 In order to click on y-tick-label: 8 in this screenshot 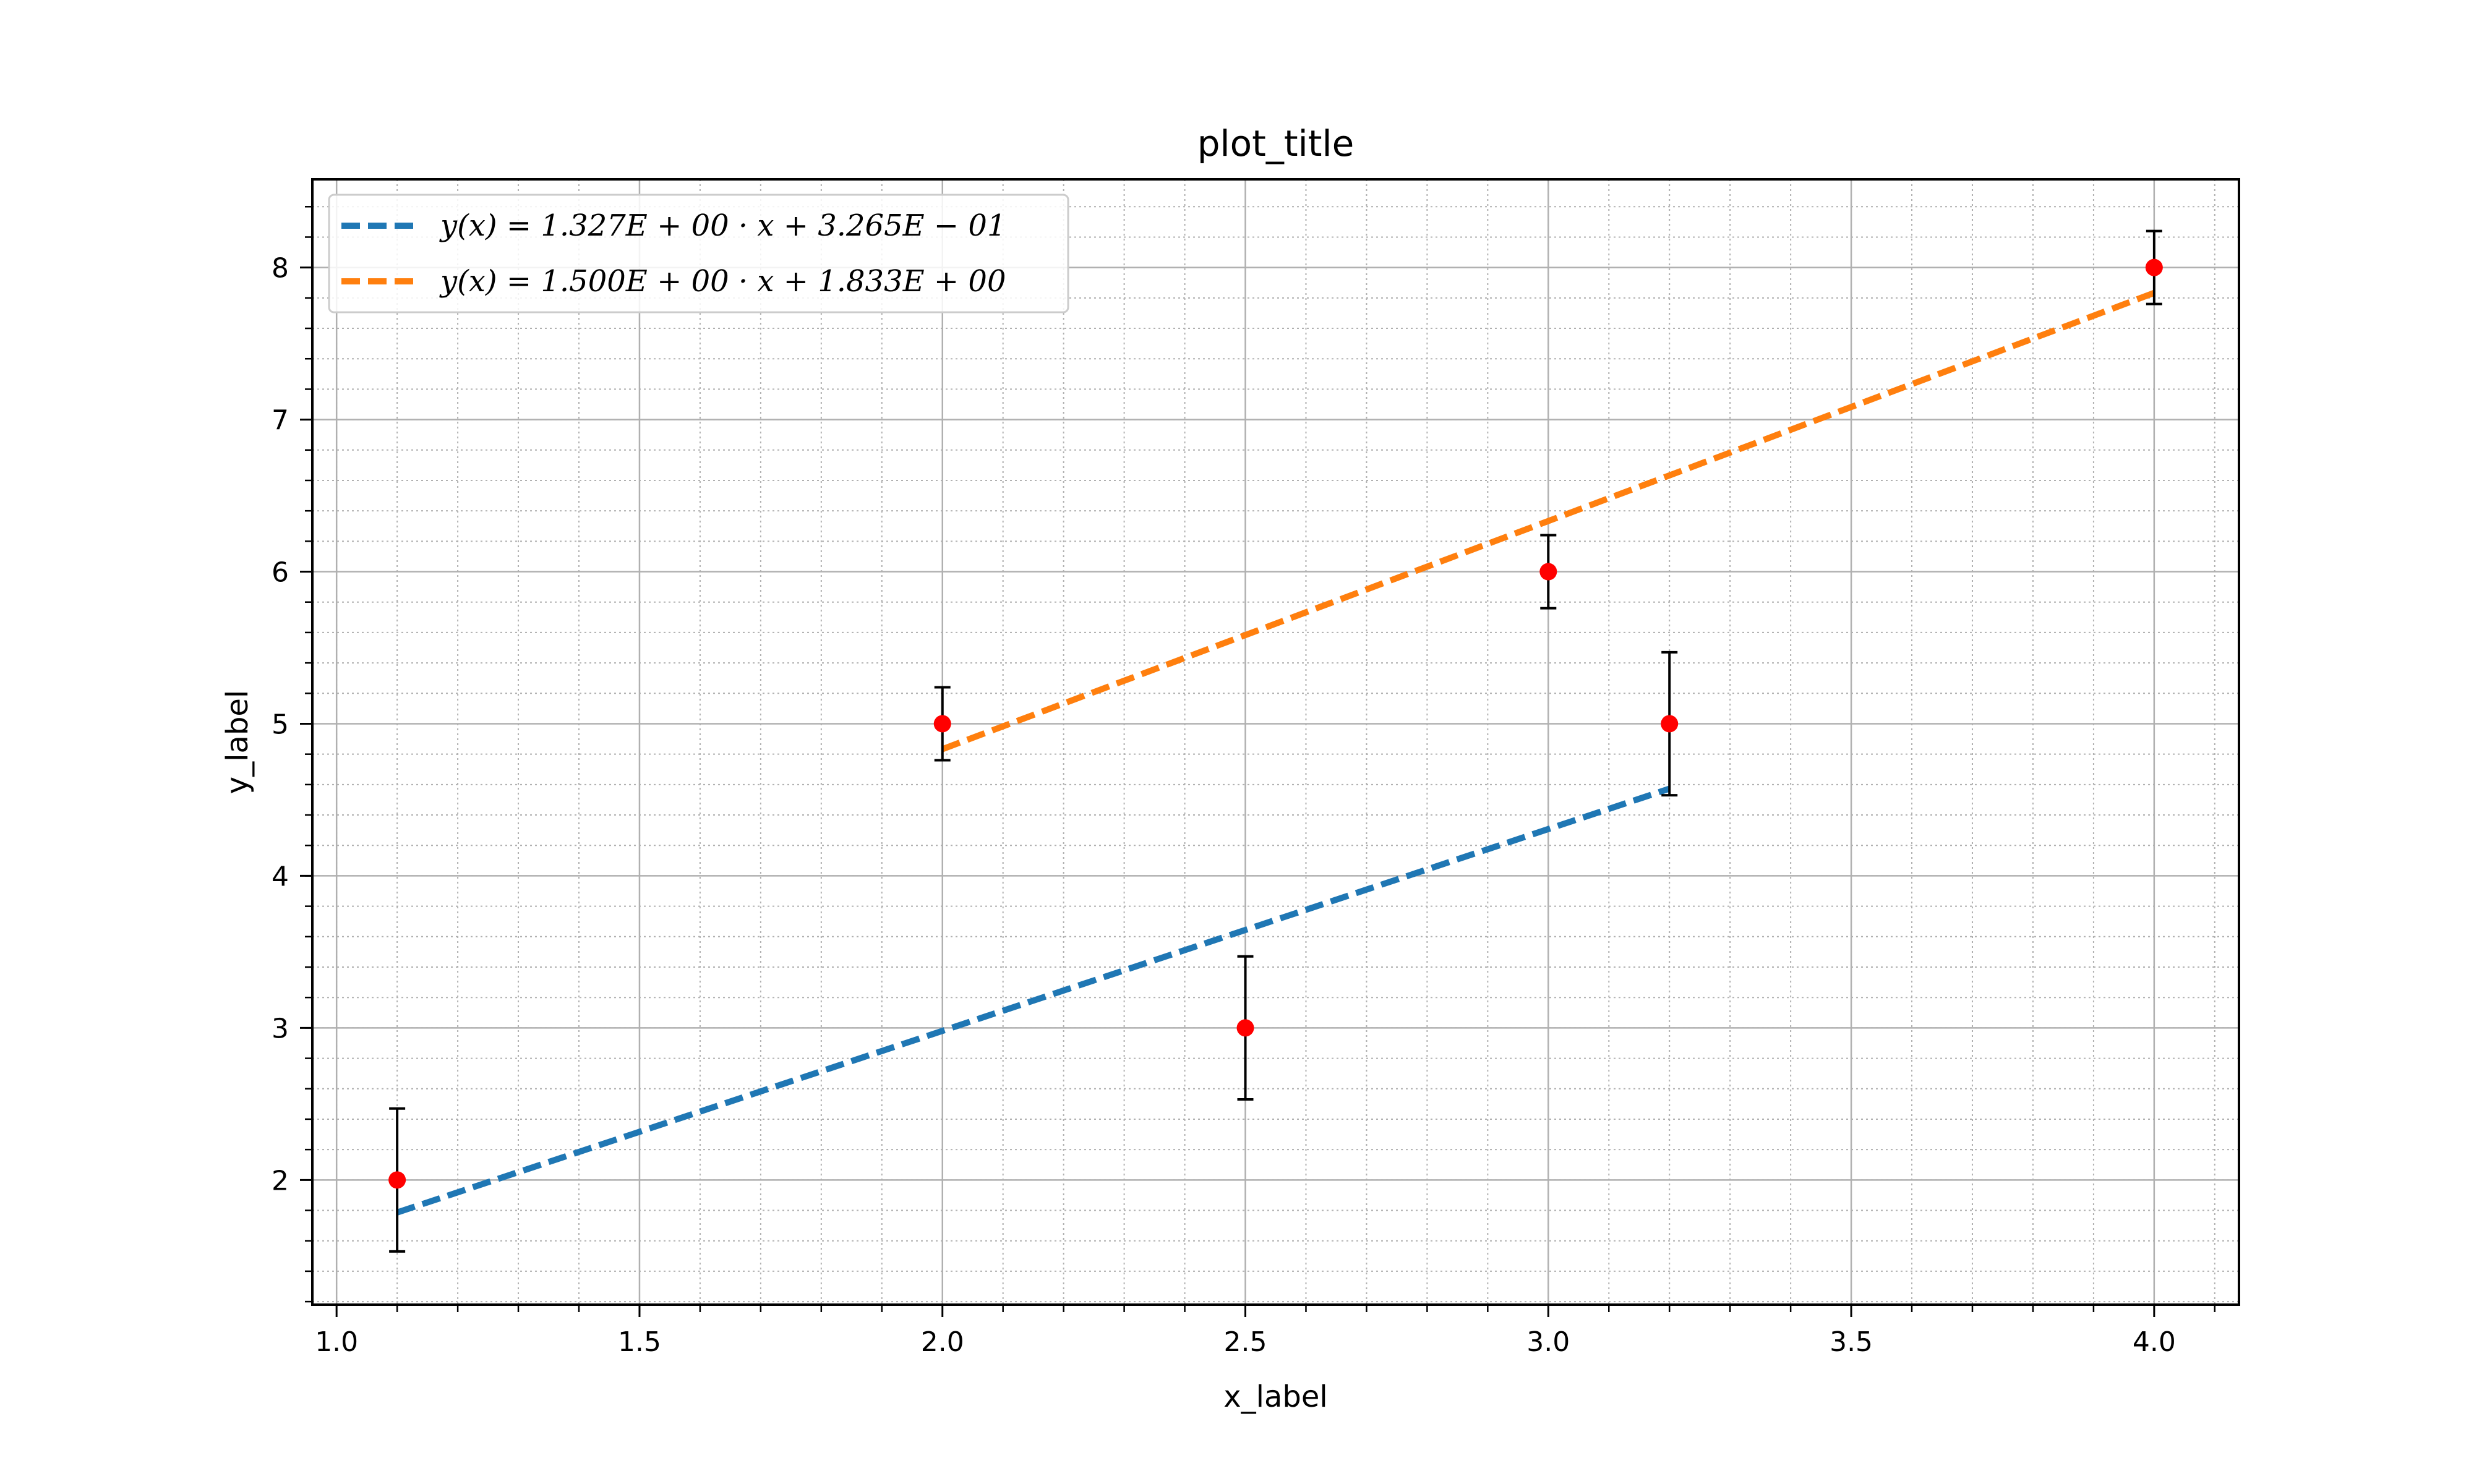, I will do `click(280, 268)`.